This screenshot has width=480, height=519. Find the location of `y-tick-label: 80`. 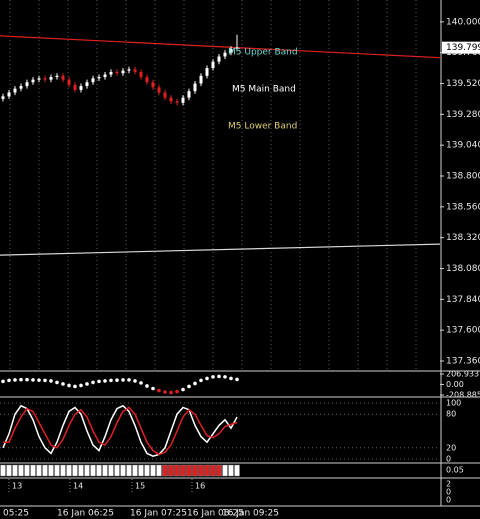

y-tick-label: 80 is located at coordinates (451, 414).